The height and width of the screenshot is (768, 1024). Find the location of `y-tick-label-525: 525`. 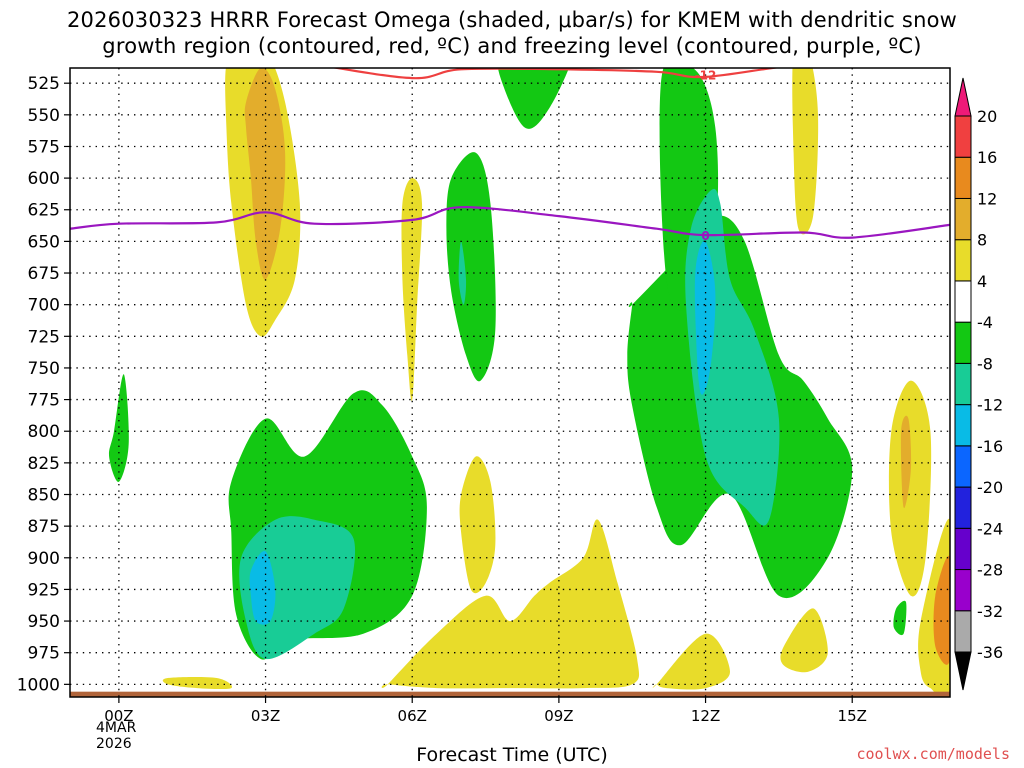

y-tick-label-525: 525 is located at coordinates (44, 84).